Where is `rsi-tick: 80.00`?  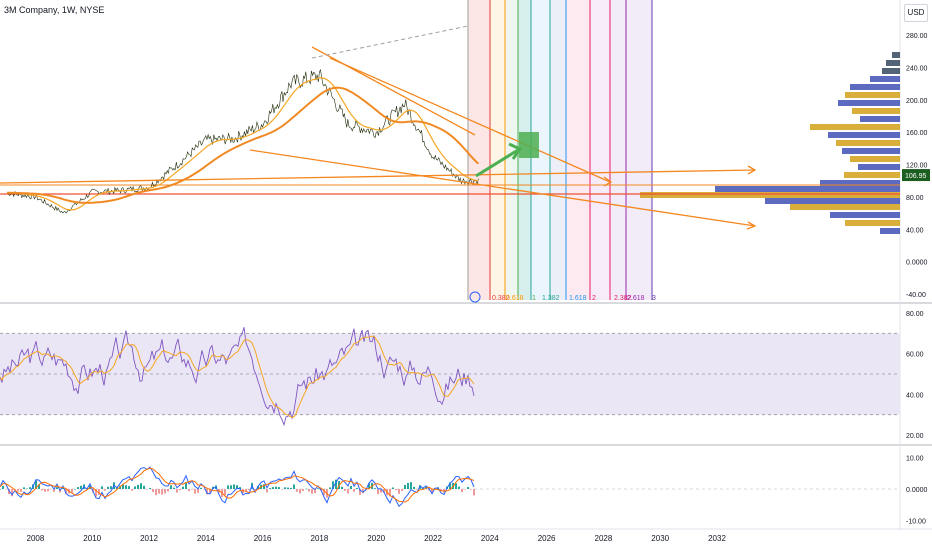
rsi-tick: 80.00 is located at coordinates (915, 314).